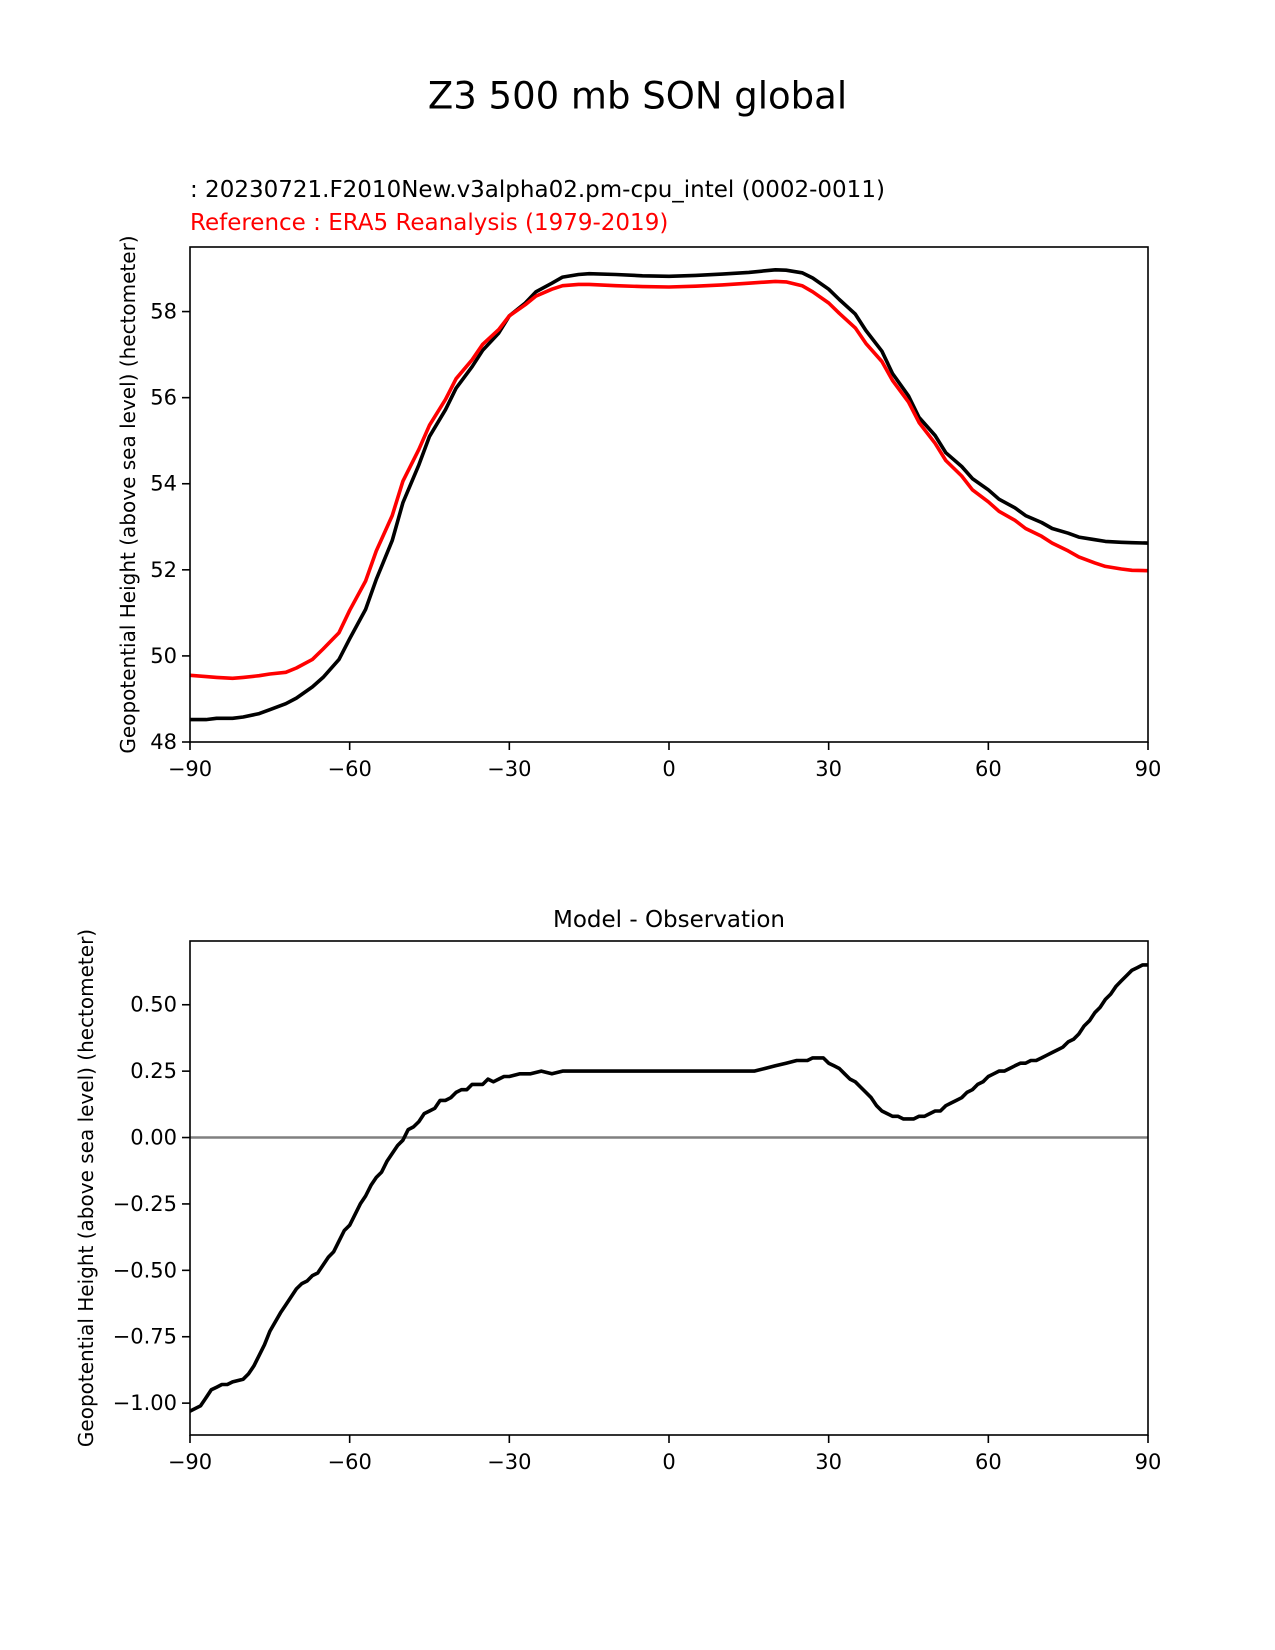  Describe the element at coordinates (429, 223) in the screenshot. I see `reference-label: Reference : ERA5 Reanalysis (1979-2019)` at that location.